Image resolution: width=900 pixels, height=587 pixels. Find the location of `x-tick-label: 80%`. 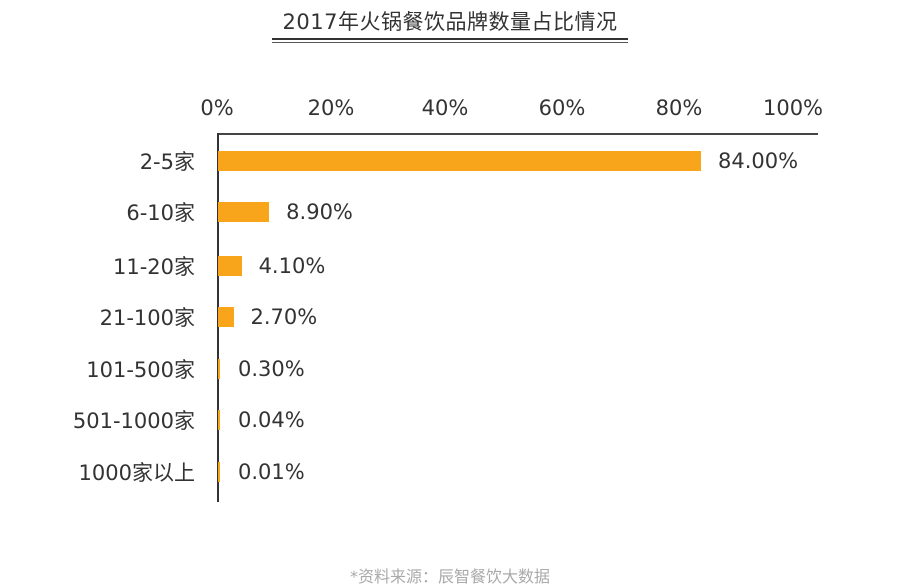

x-tick-label: 80% is located at coordinates (679, 108).